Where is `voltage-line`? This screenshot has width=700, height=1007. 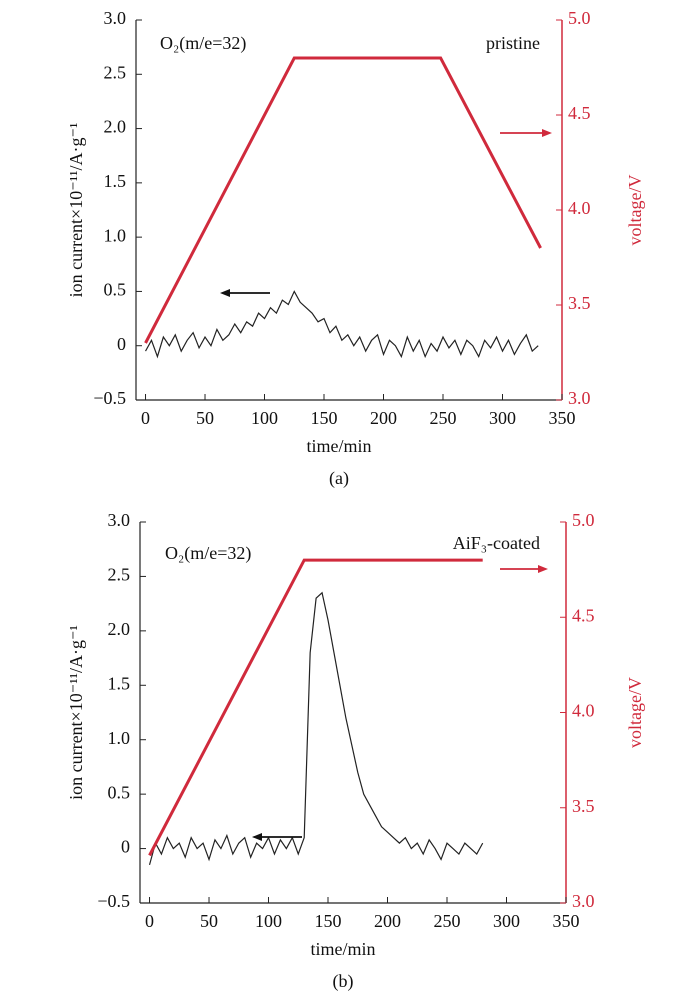
voltage-line is located at coordinates (315, 707).